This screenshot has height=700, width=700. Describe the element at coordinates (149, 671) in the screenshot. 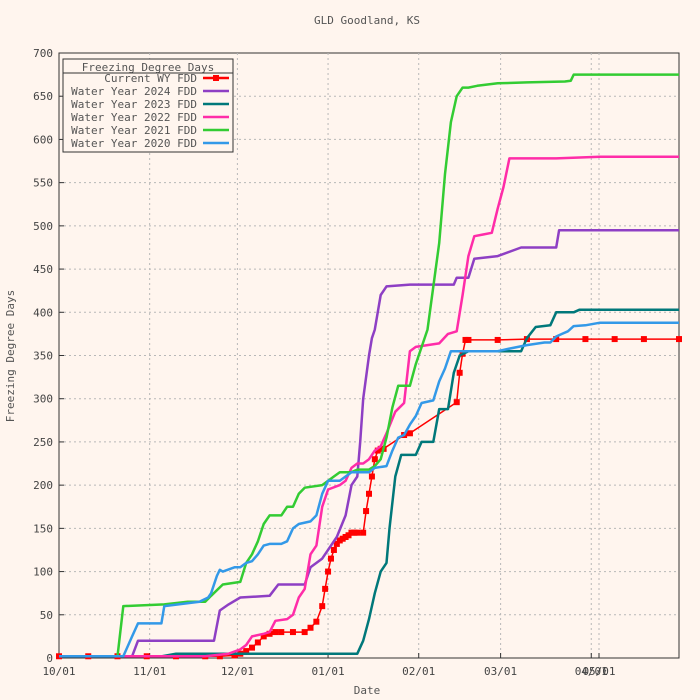

I see `x-tick-label: 11/01` at that location.